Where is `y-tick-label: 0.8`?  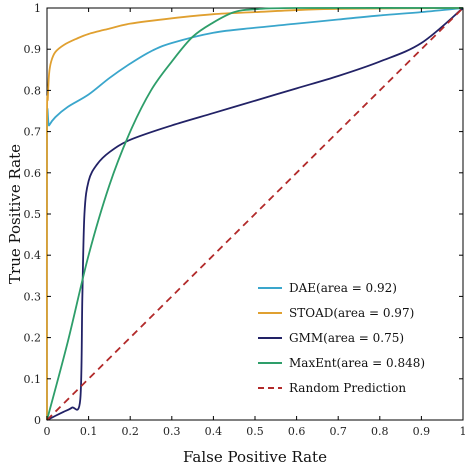 y-tick-label: 0.8 is located at coordinates (33, 90).